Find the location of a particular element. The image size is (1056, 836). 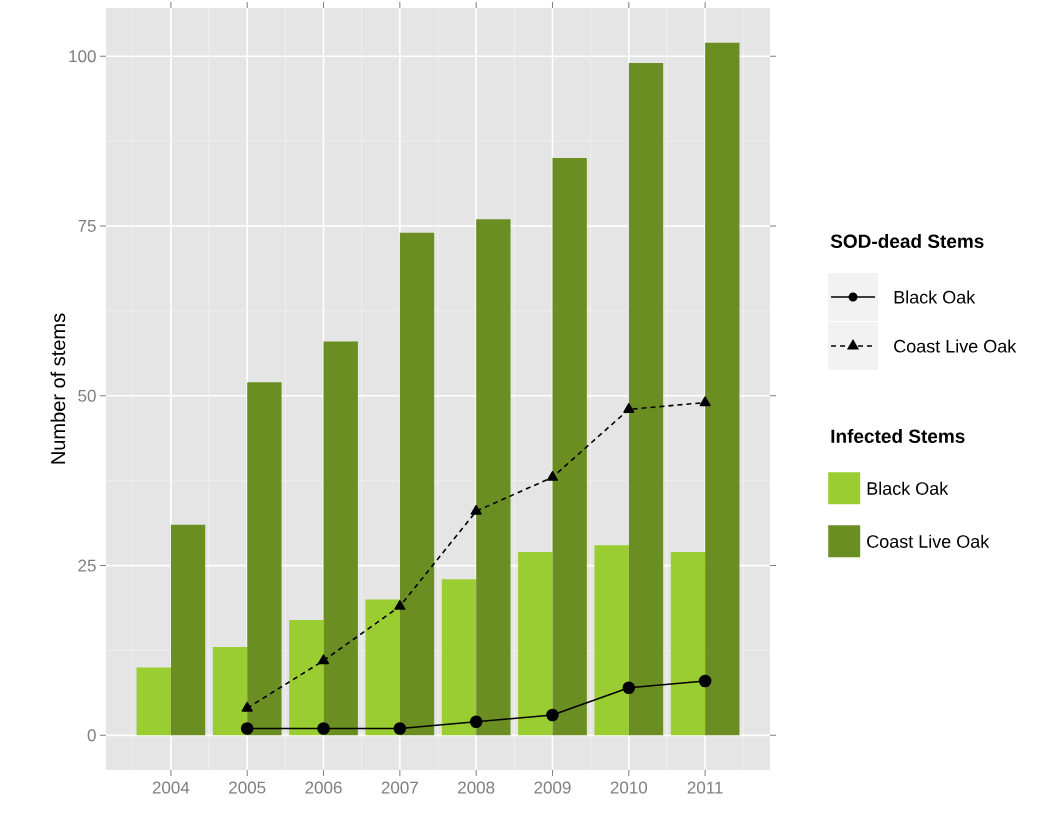

x-tick-label: 2011 is located at coordinates (705, 787).